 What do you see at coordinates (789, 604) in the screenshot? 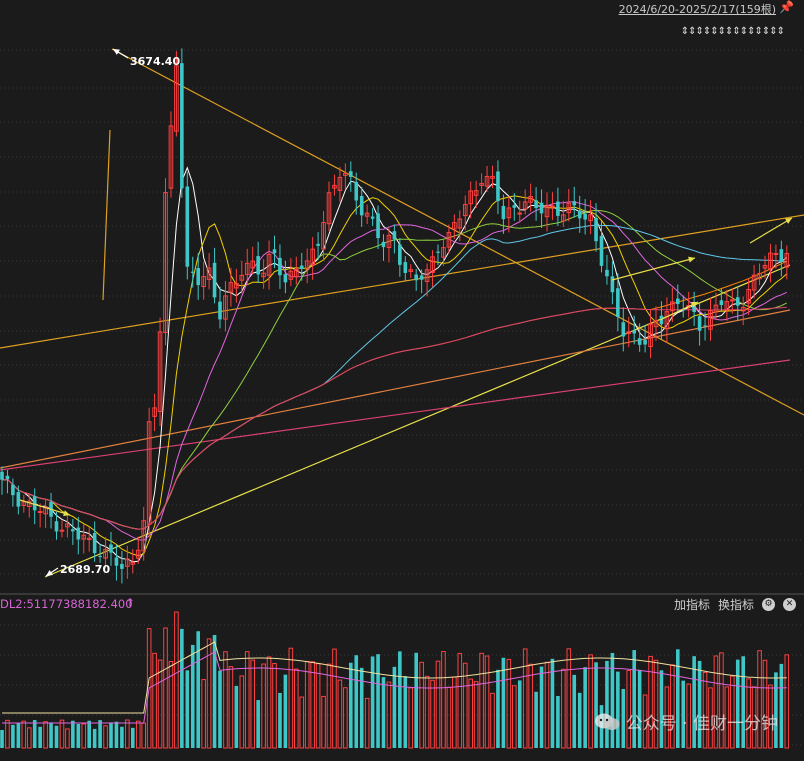
I see `close-icon: ✕` at bounding box center [789, 604].